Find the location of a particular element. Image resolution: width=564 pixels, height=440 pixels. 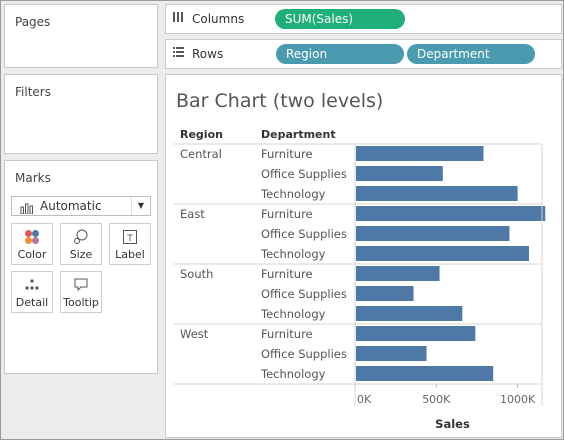

size-card: Size is located at coordinates (81, 244).